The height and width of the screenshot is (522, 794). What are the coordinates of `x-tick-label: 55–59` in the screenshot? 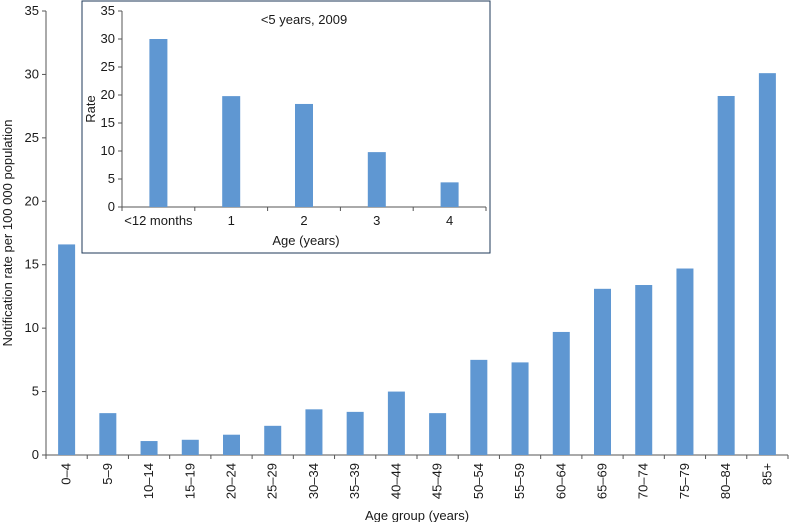 It's located at (519, 481).